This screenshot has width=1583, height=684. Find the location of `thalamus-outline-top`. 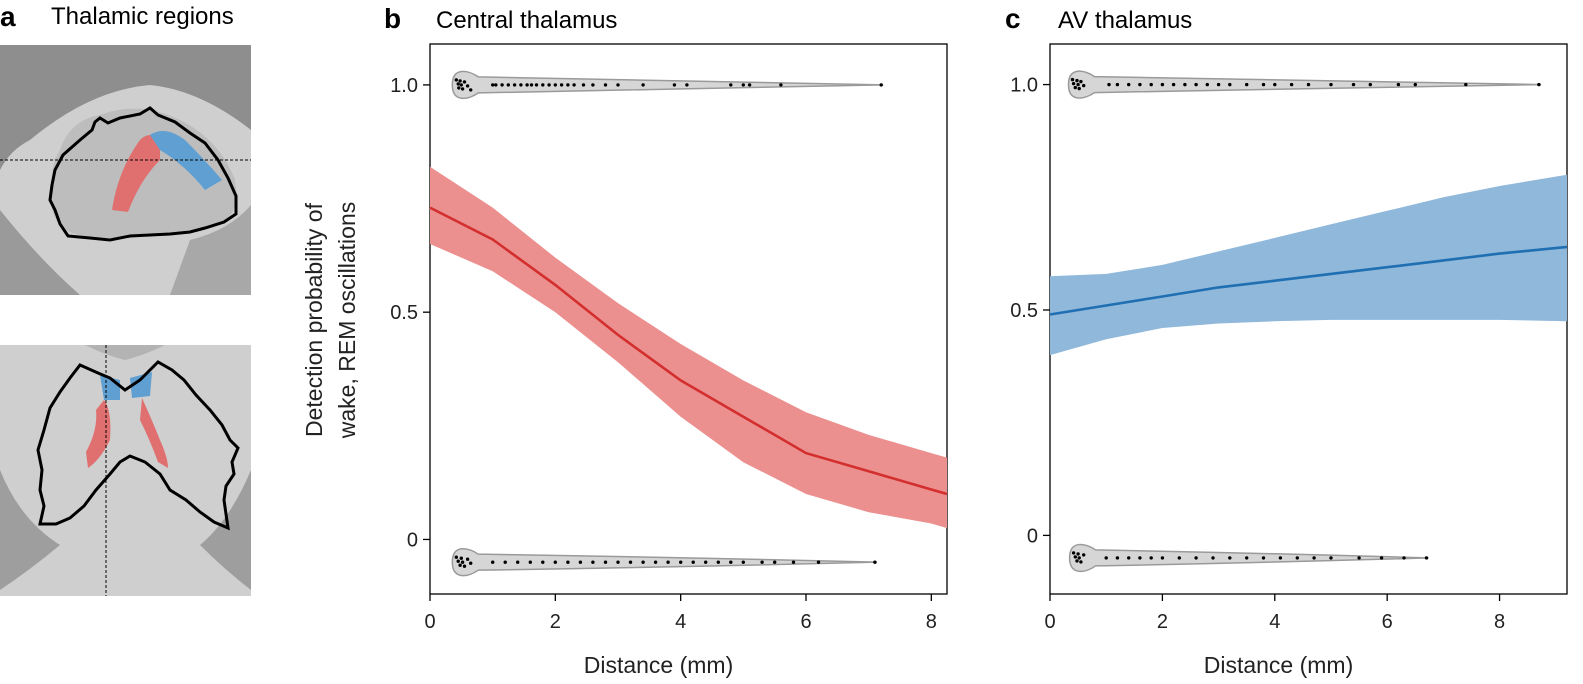

thalamus-outline-top is located at coordinates (143, 174).